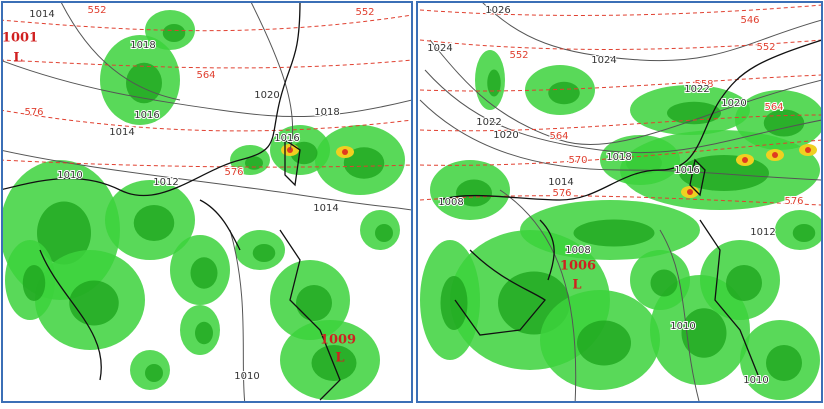 The image size is (824, 409). Describe the element at coordinates (20, 38) in the screenshot. I see `pressure-center-label: 1001` at that location.